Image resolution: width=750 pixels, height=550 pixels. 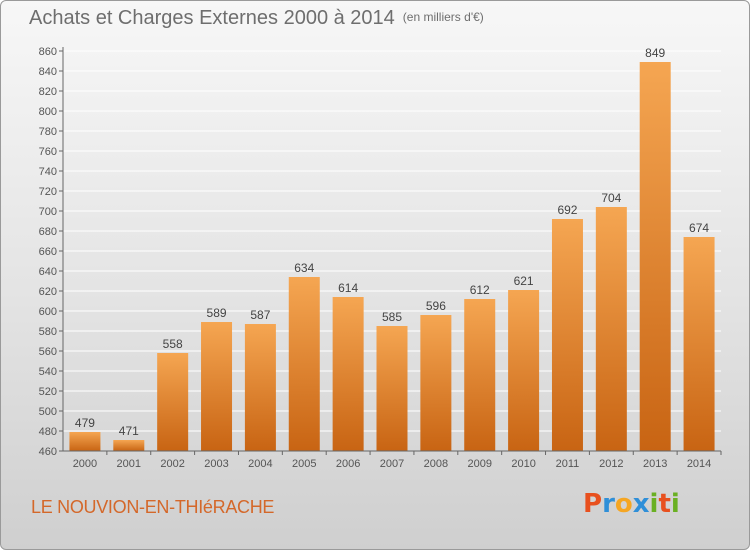 I want to click on x-tick-label-2010: 2010, so click(x=523, y=464).